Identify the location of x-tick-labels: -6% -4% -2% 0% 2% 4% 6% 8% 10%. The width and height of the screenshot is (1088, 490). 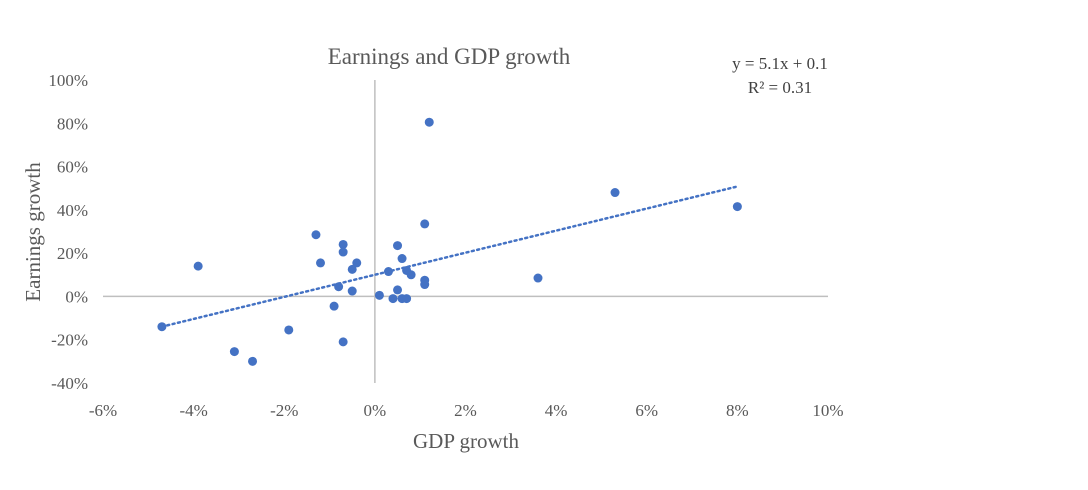
(466, 410).